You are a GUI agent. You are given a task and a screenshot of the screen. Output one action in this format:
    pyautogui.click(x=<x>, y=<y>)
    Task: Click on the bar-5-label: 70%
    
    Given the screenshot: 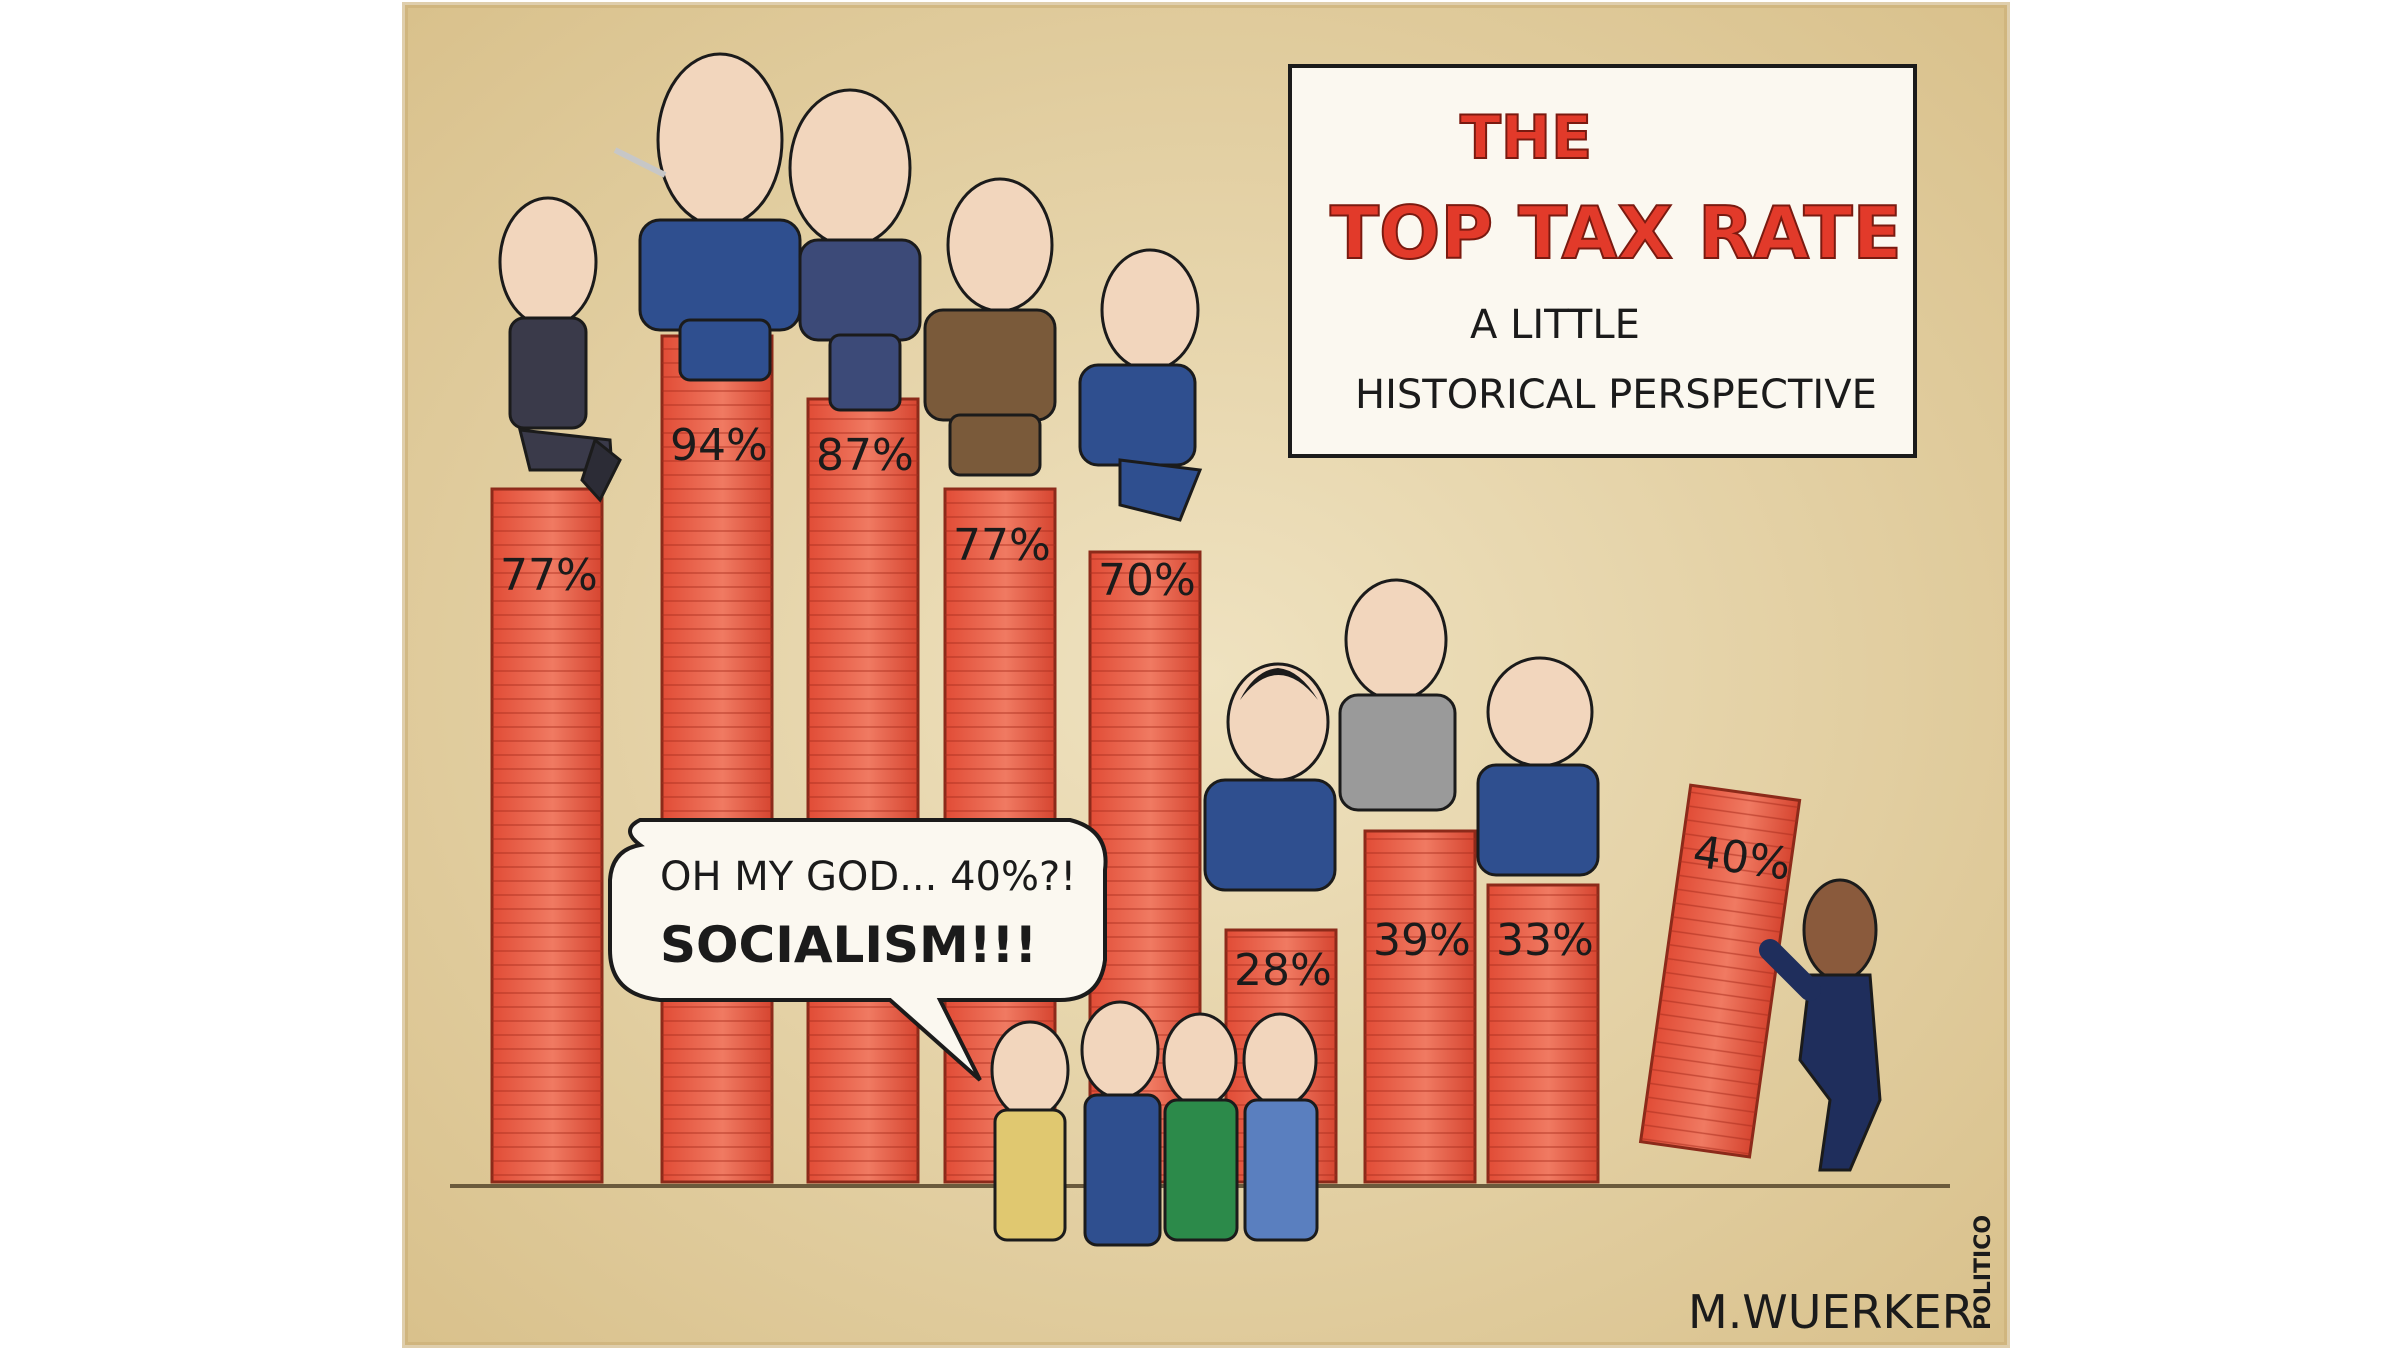 What is the action you would take?
    pyautogui.click(x=1147, y=580)
    